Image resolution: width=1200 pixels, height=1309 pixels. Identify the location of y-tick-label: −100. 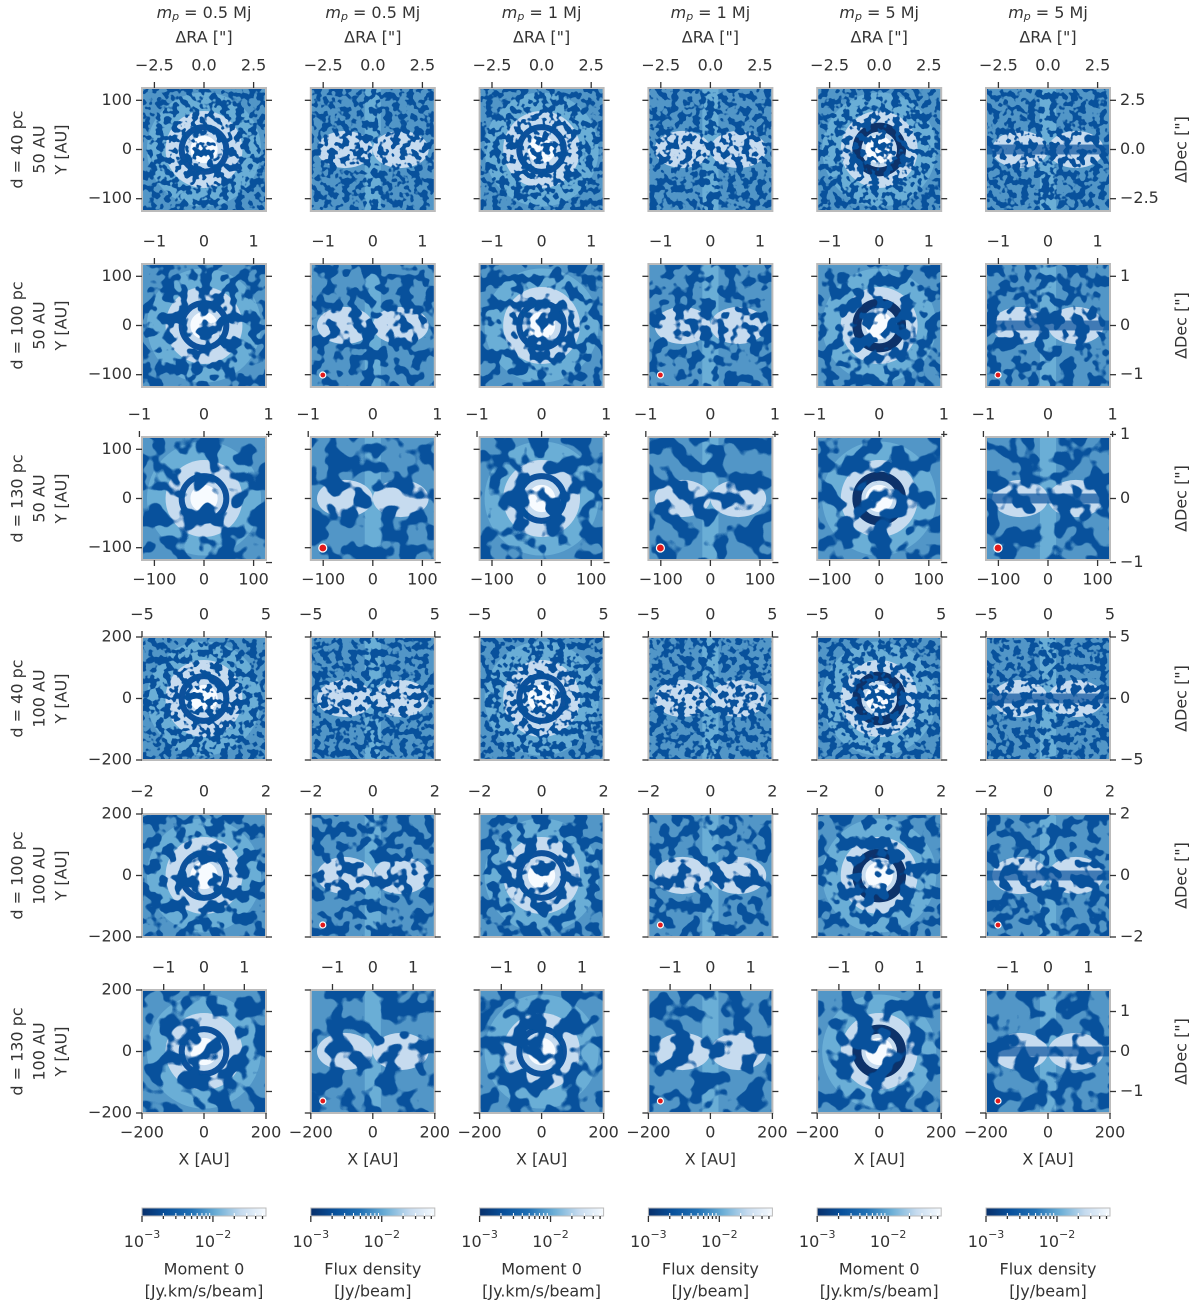
(110, 546).